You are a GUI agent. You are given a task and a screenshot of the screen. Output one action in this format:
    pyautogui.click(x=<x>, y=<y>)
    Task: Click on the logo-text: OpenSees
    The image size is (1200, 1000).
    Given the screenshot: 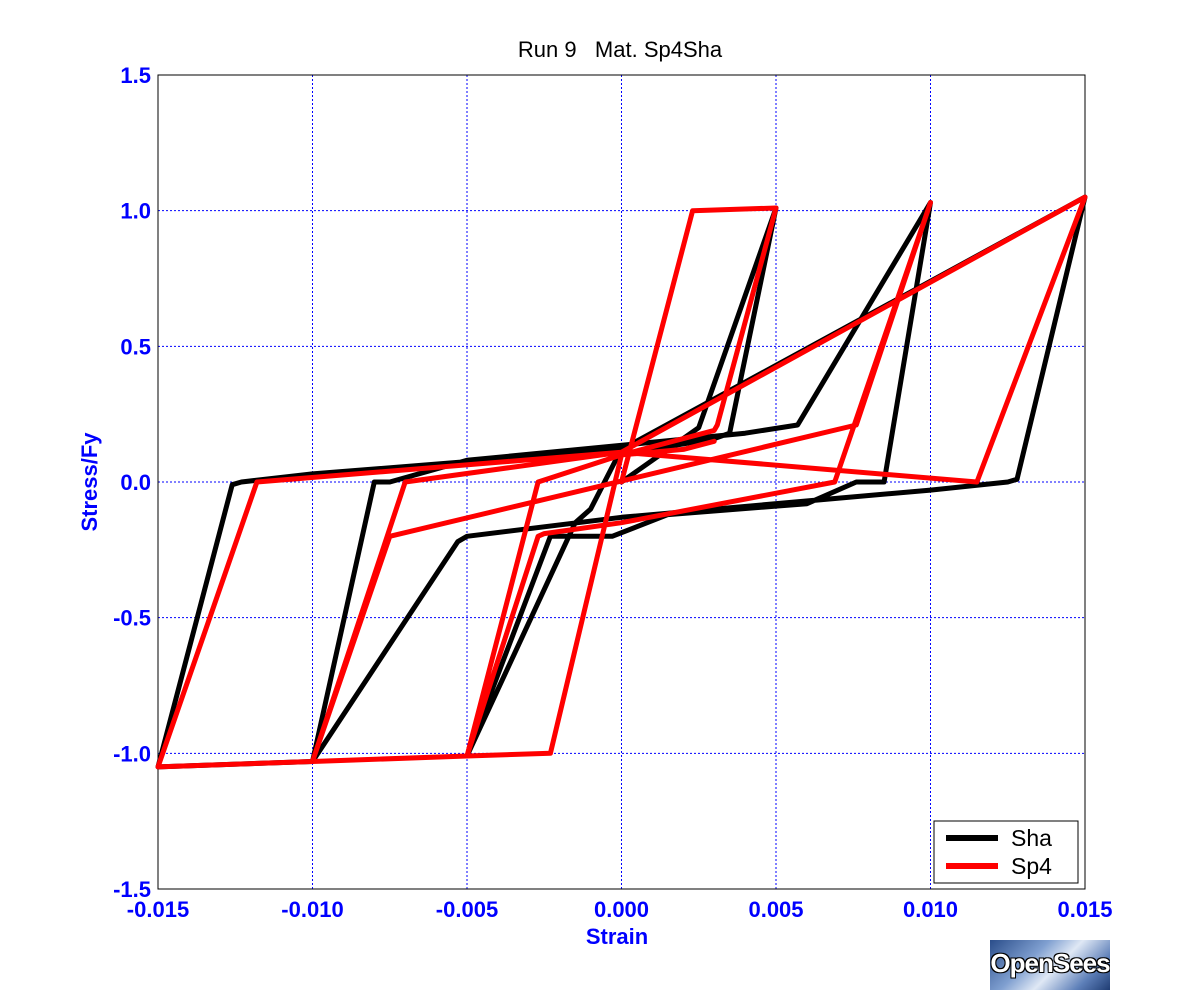 What is the action you would take?
    pyautogui.click(x=1050, y=963)
    